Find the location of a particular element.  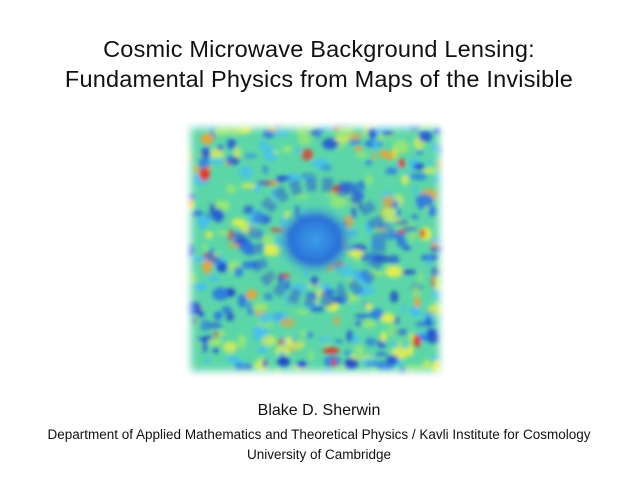

ring is located at coordinates (317, 242).